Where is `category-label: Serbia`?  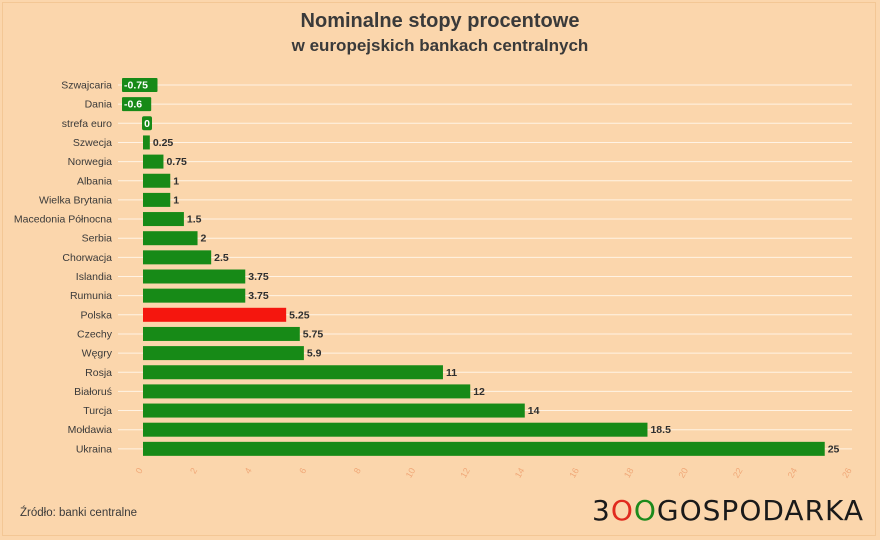 category-label: Serbia is located at coordinates (97, 239).